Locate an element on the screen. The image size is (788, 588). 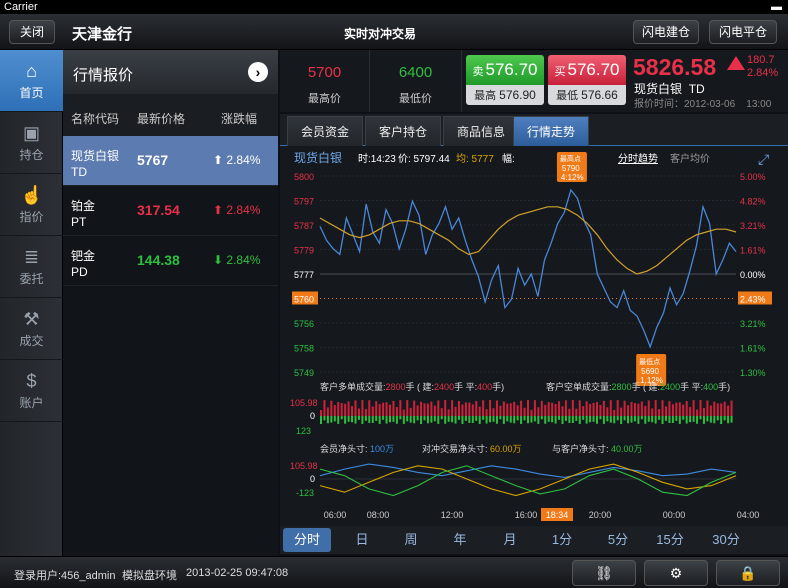
tab-member-funds: 会员资金 is located at coordinates (325, 131).